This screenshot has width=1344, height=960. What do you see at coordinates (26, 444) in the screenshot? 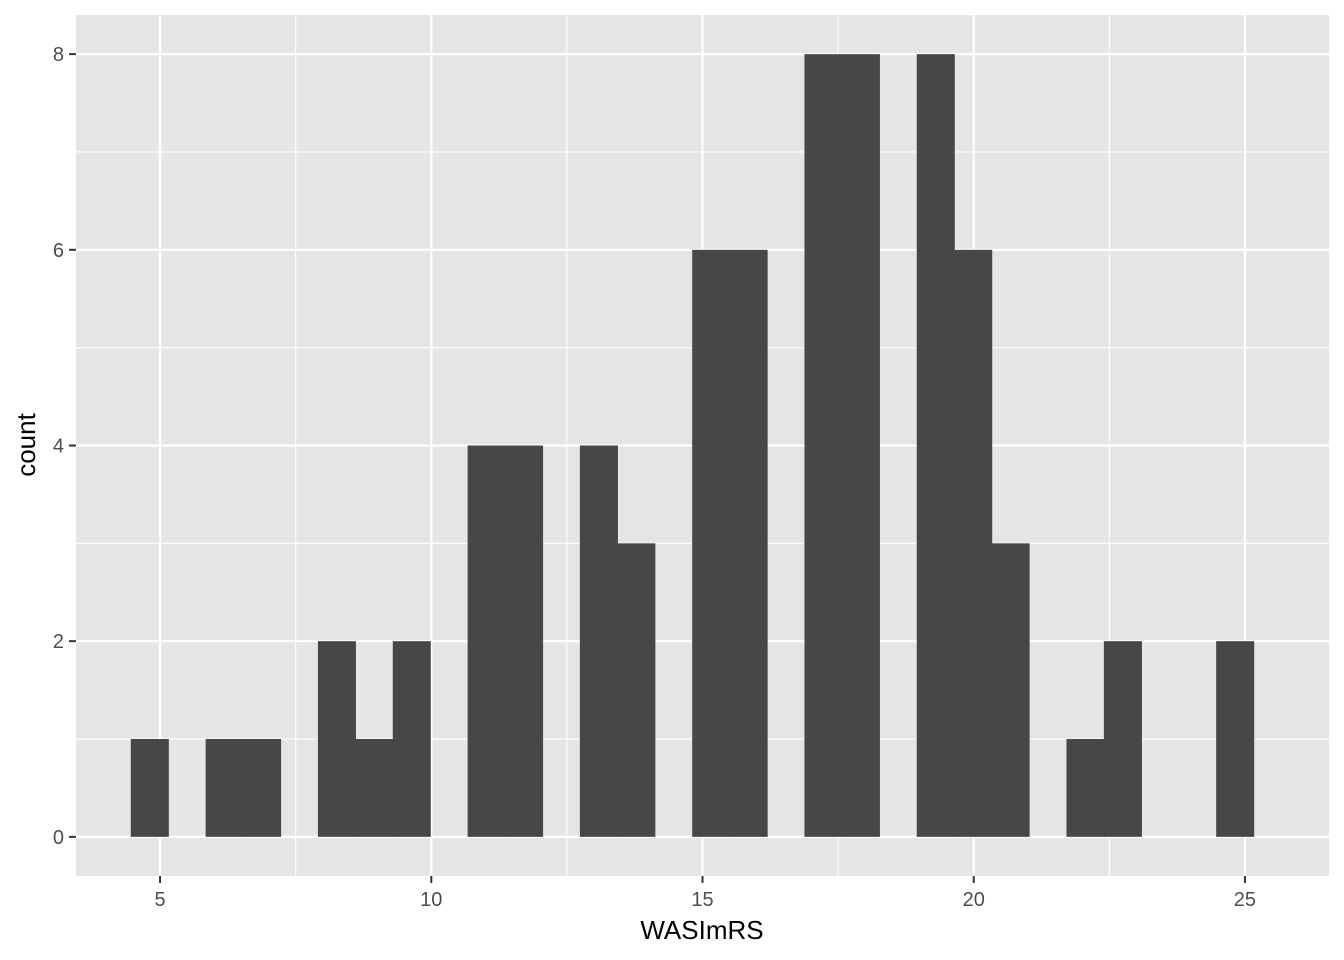
I see `y-axis-title: count` at bounding box center [26, 444].